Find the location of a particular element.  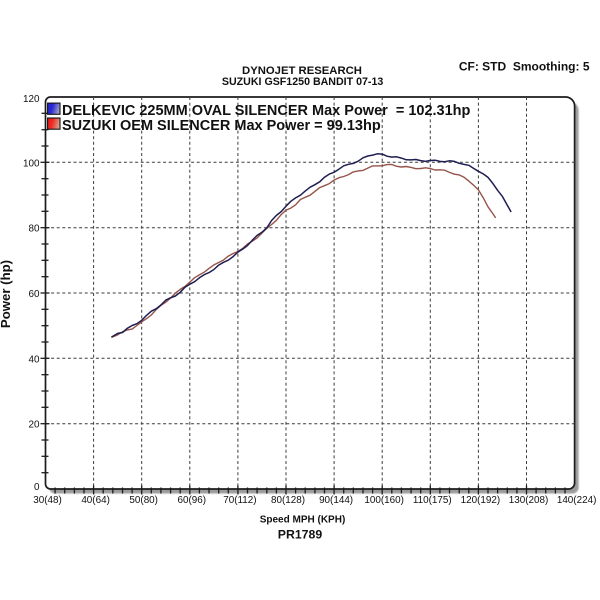

svg-text: DYNOJET RESEARCH is located at coordinates (302, 71).